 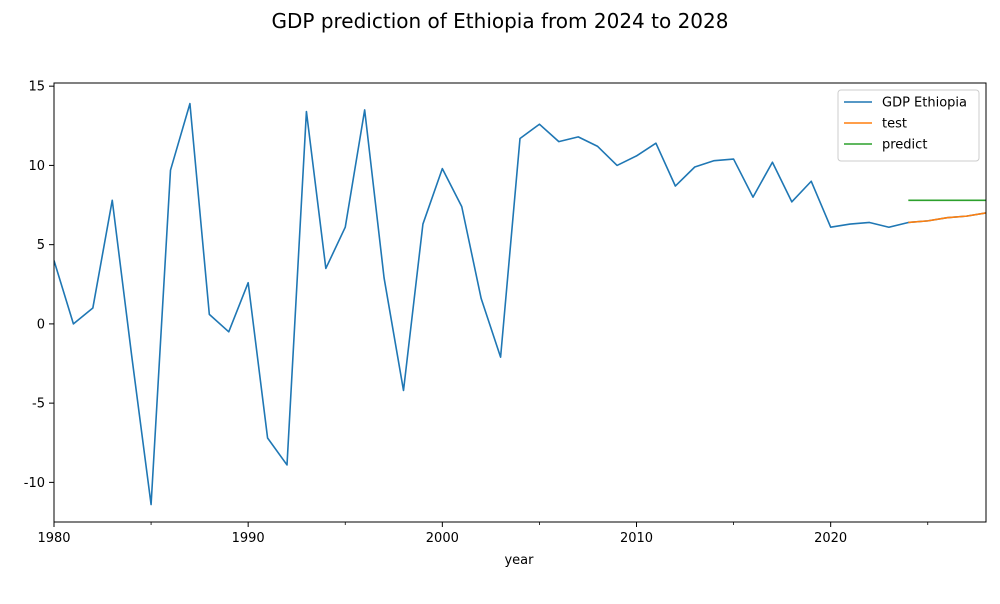 I want to click on x-tick-label-3: 2010, so click(x=636, y=538).